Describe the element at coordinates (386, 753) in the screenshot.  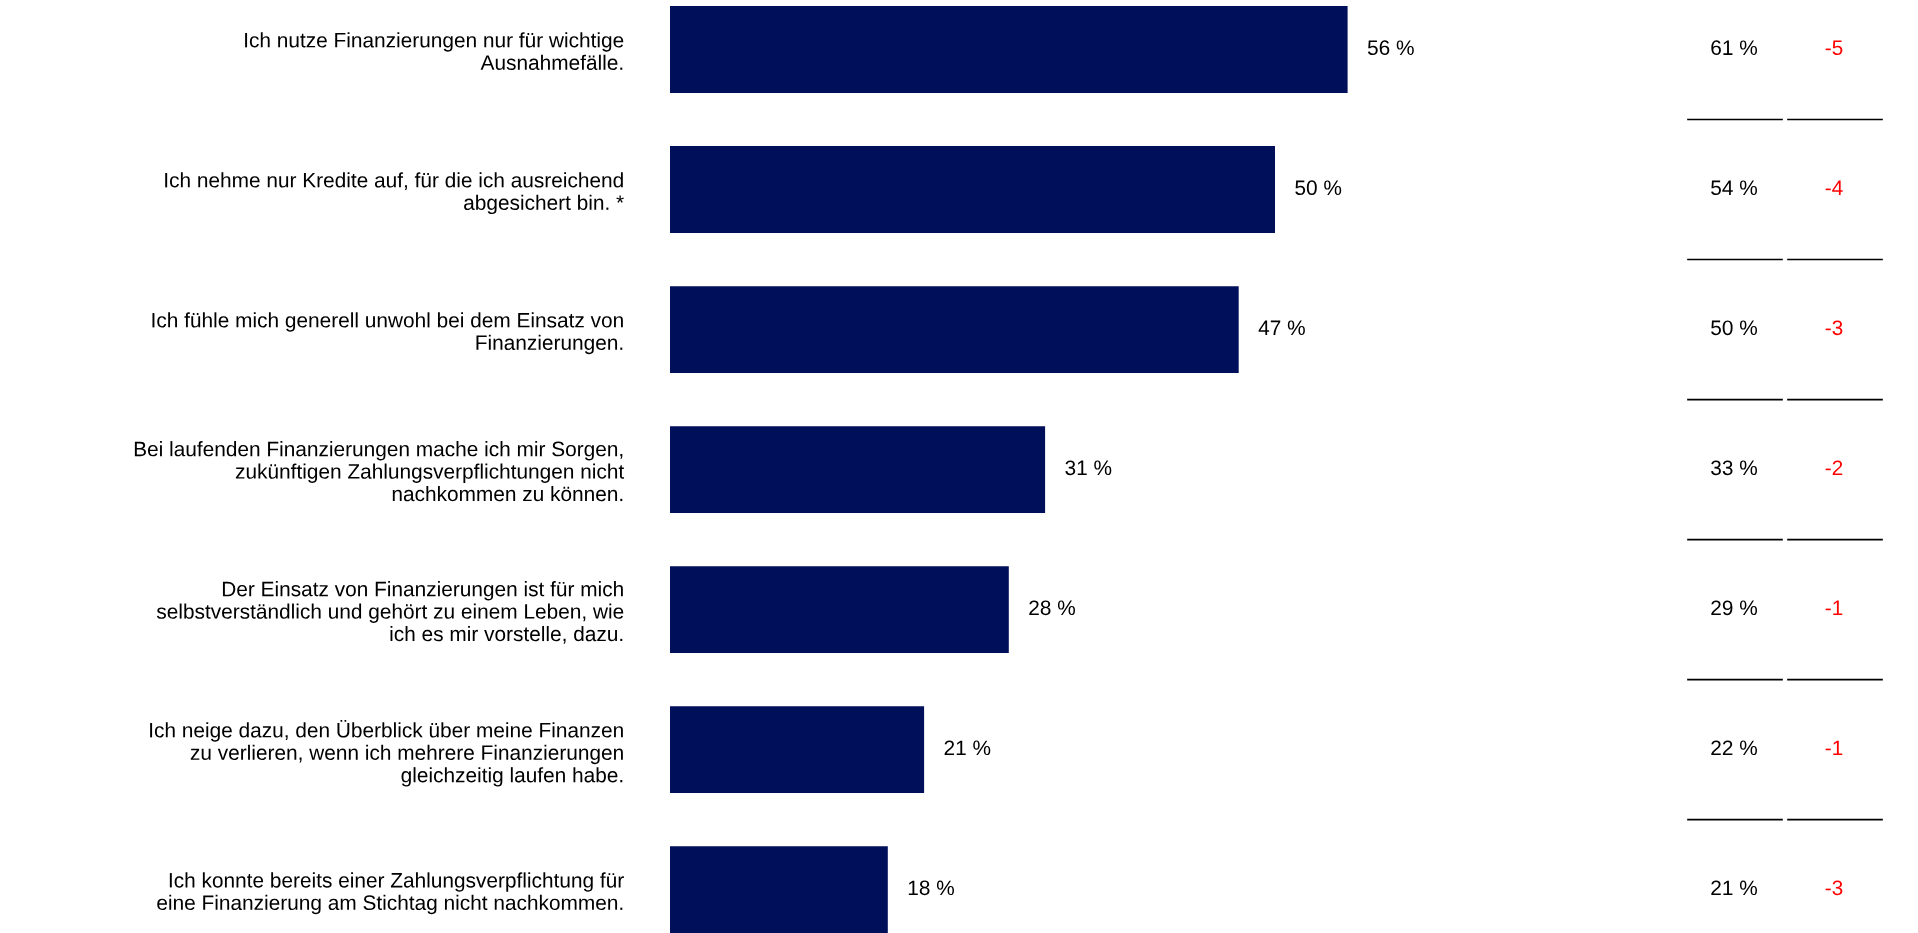
I see `y-tick-label: Ich neige dazu, den Überblick über meine Finanzen zu verlieren, wenn ich mehrere Finanzierungen gleichzeitig laufen habe.` at that location.